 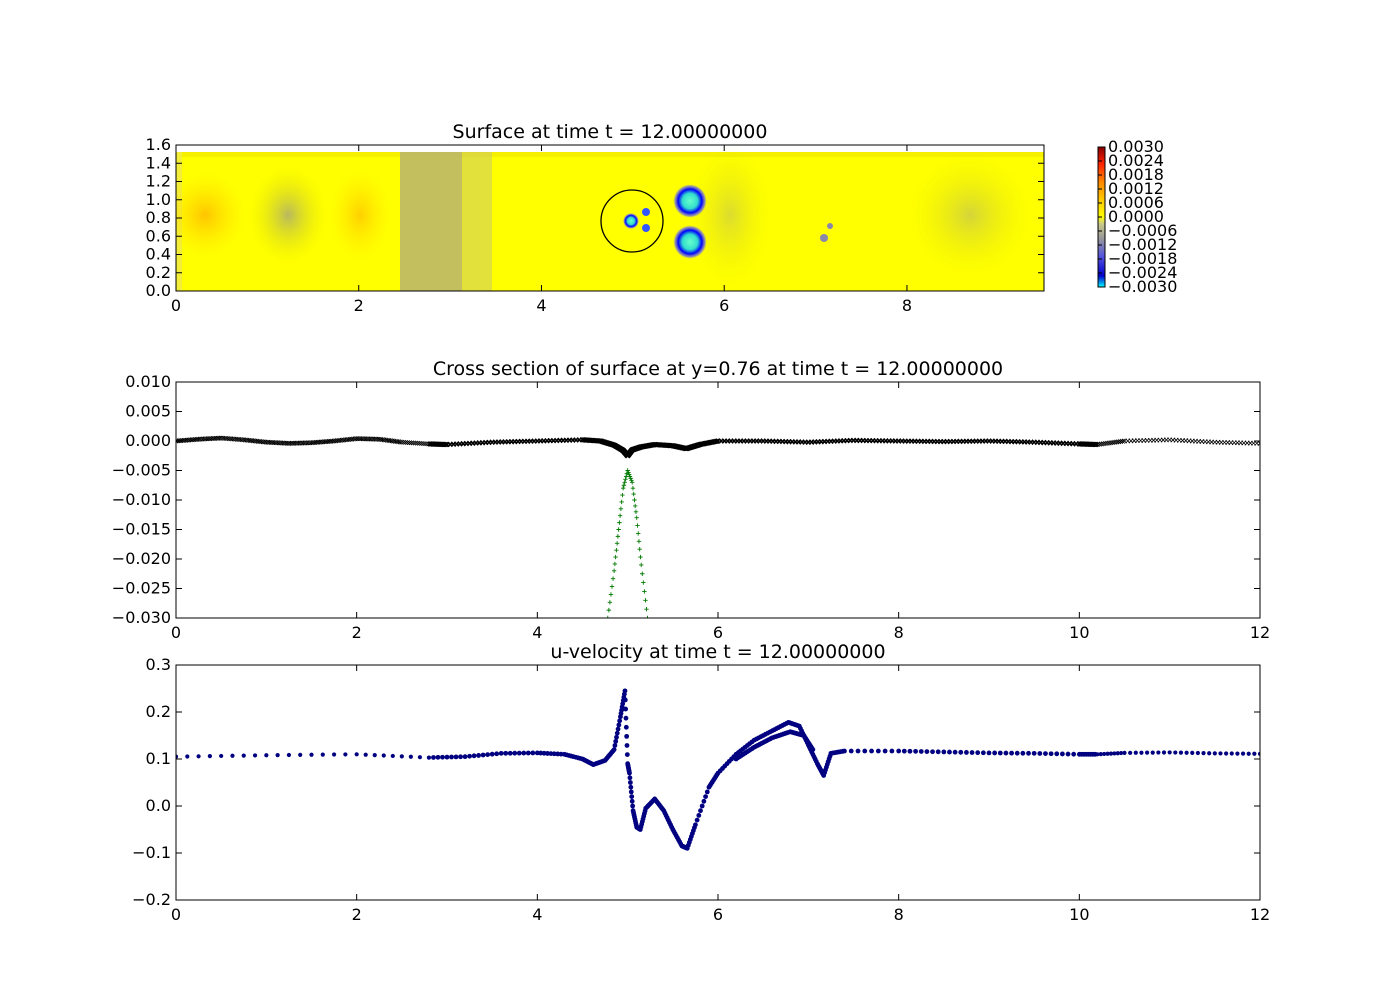 I want to click on heatmap-axes: 0 2 4 6 8 0.00.20.40.60.81.01.21.41.6, so click(x=595, y=225).